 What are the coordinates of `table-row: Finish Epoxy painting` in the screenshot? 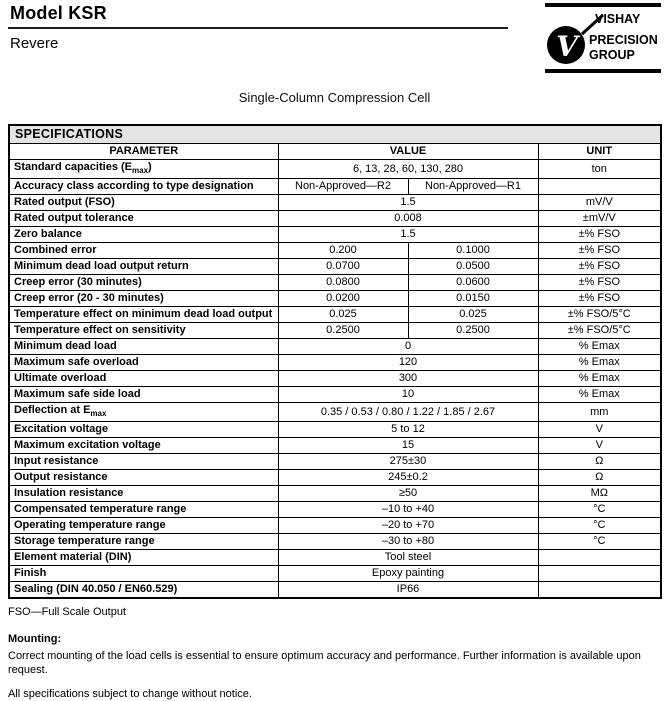 It's located at (335, 574).